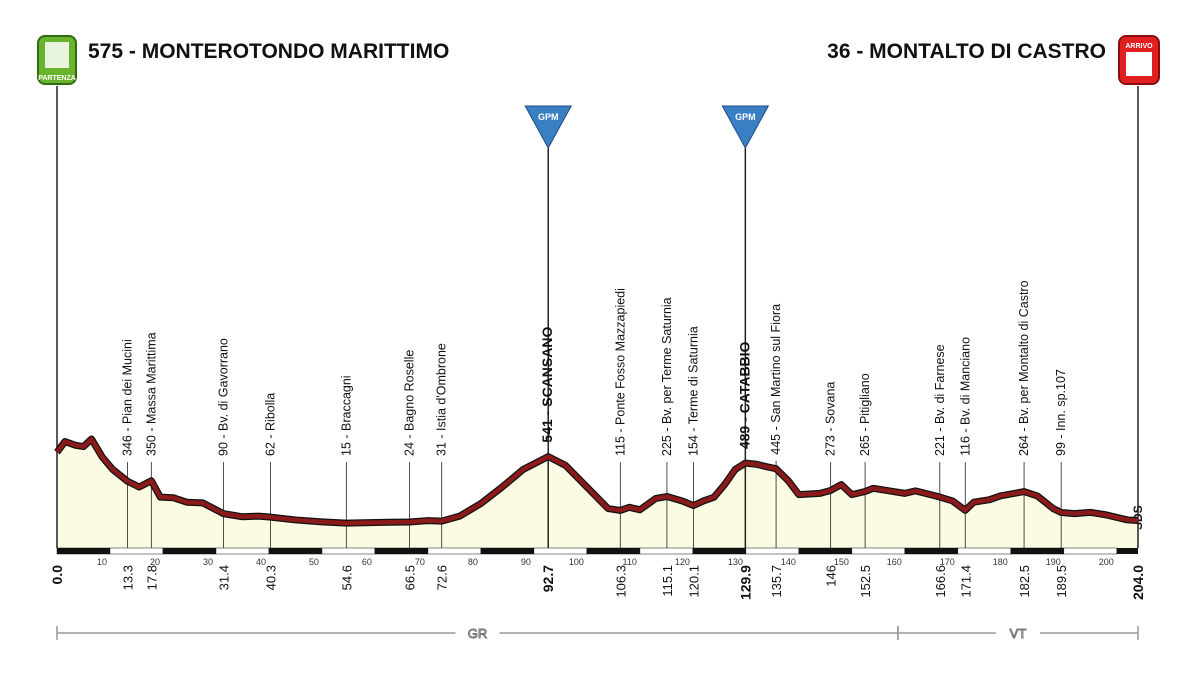 This screenshot has height=686, width=1200. I want to click on waypoint-km: 54.6, so click(346, 577).